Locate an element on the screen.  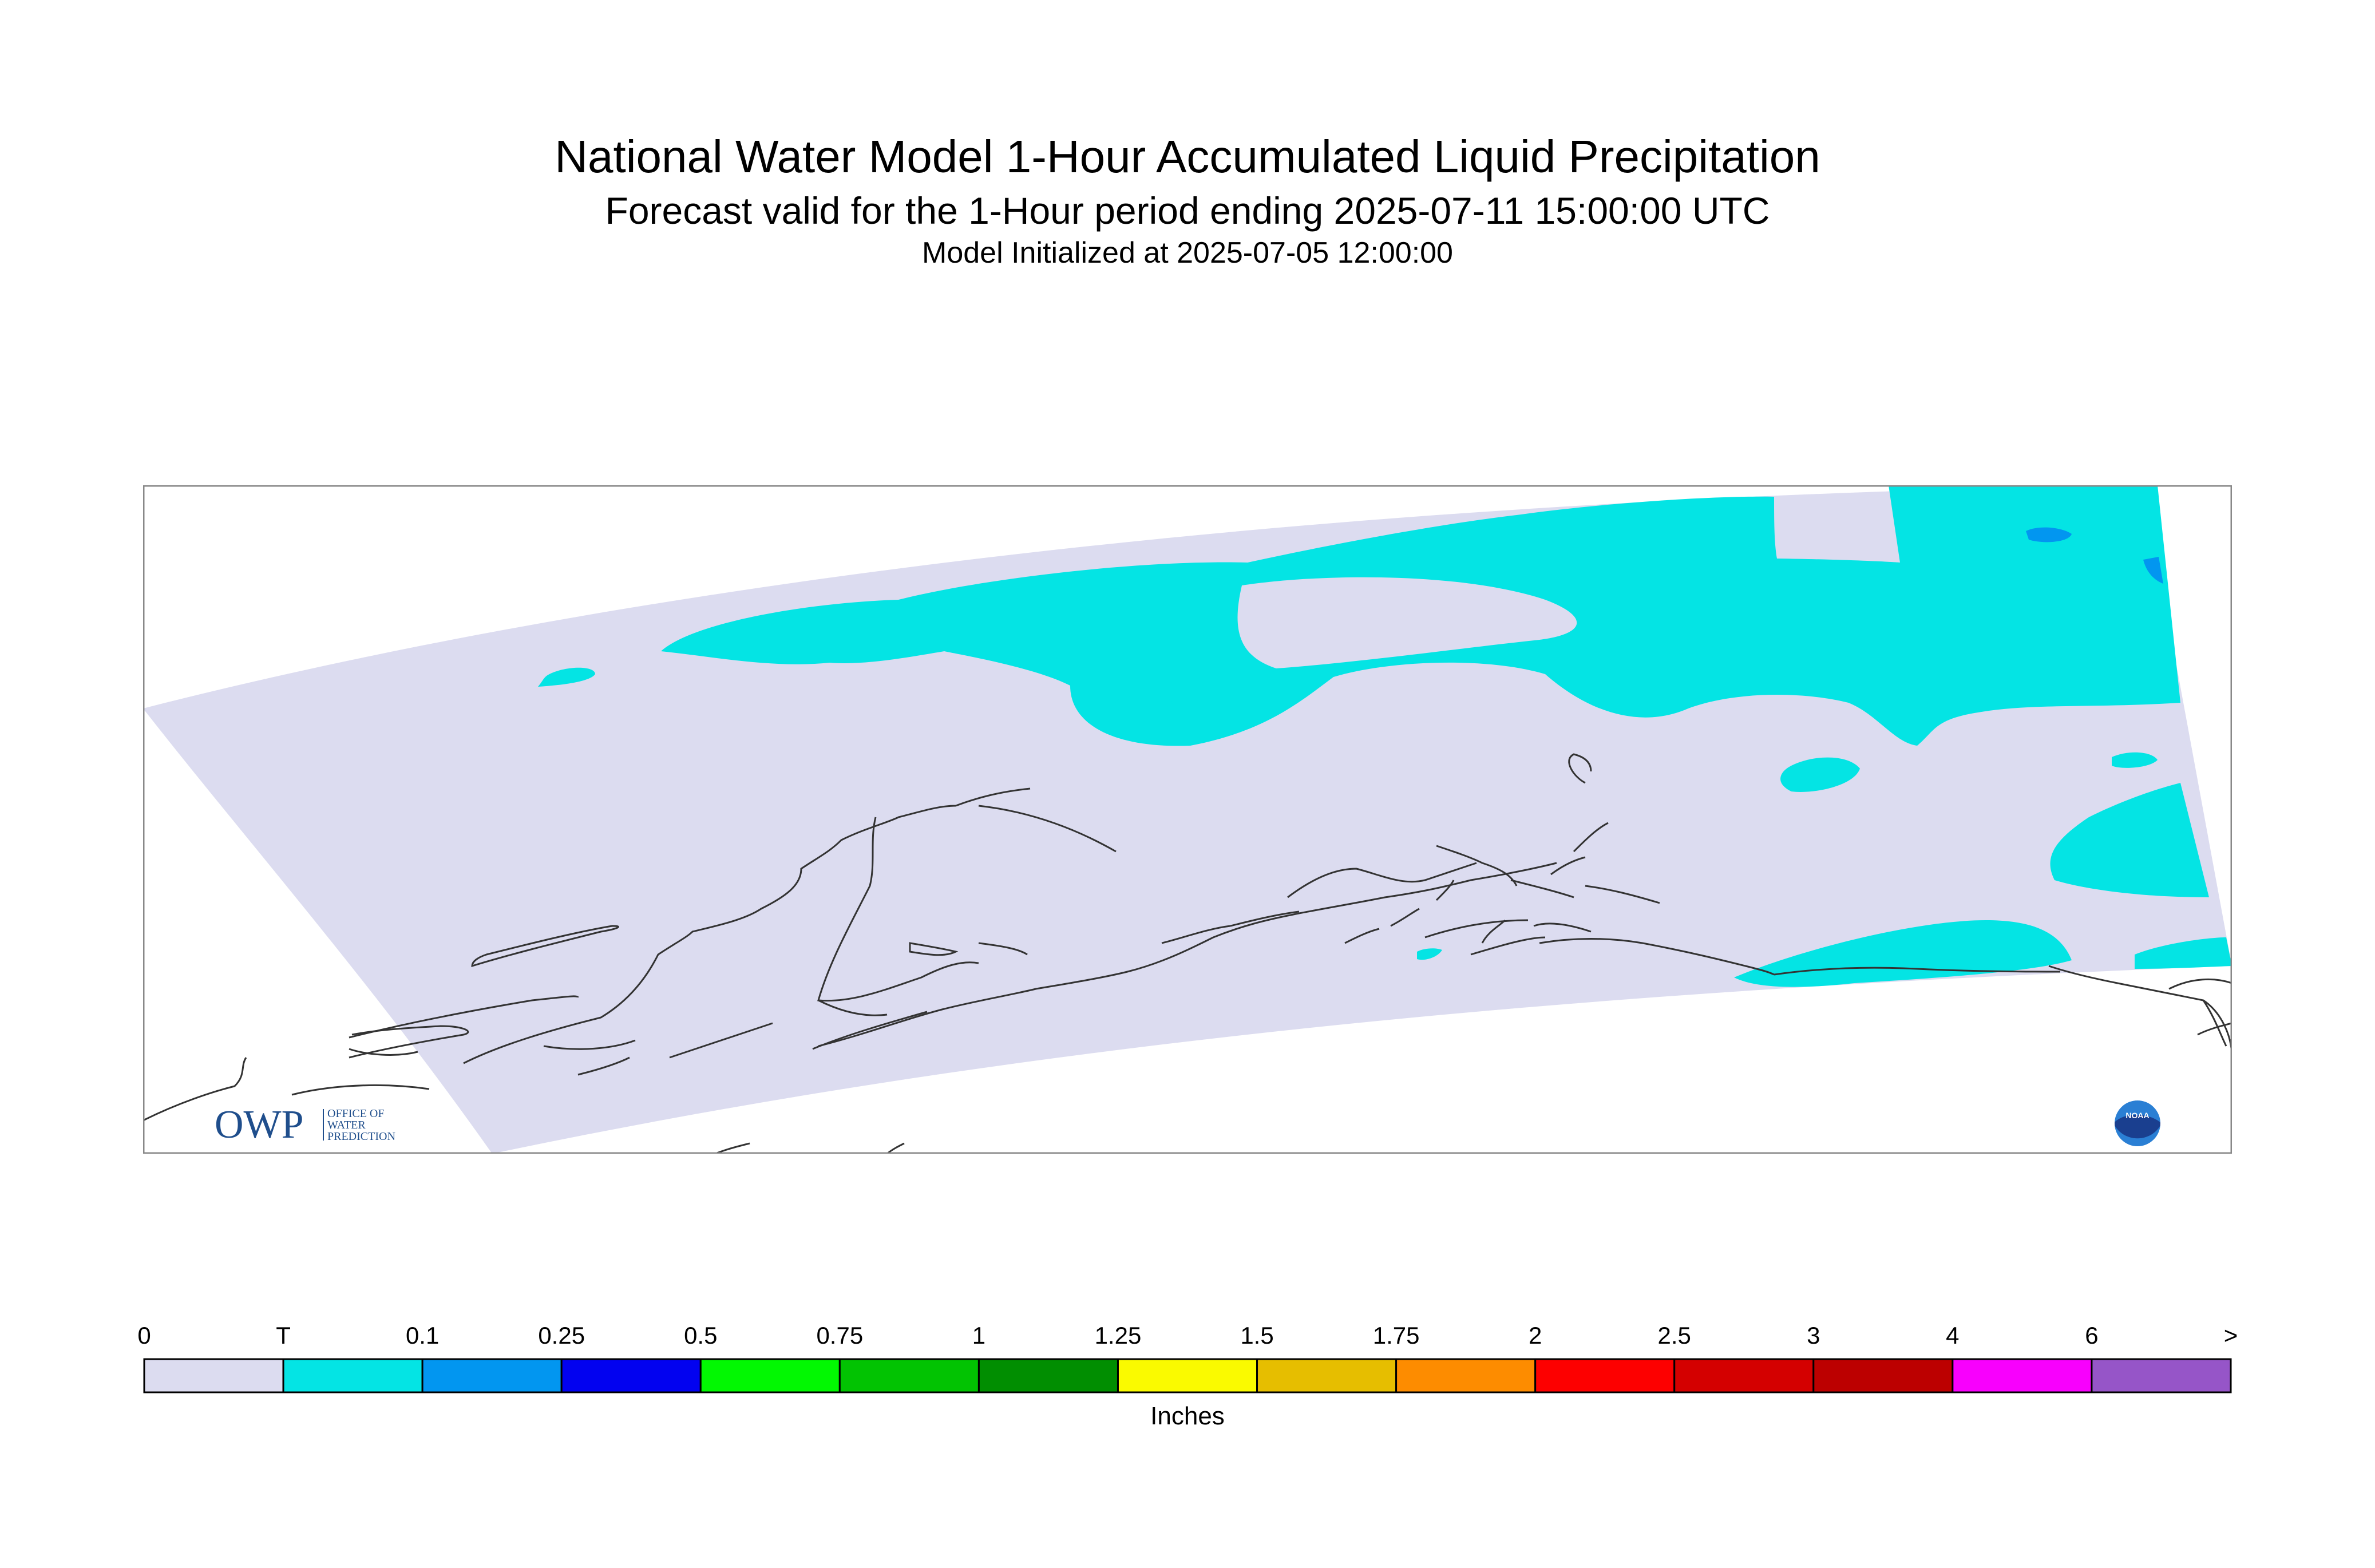
legend-tick-label: 0.75 is located at coordinates (840, 1335).